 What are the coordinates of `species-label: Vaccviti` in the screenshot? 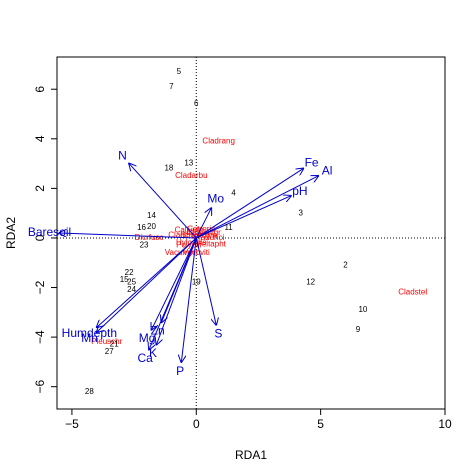 It's located at (196, 252).